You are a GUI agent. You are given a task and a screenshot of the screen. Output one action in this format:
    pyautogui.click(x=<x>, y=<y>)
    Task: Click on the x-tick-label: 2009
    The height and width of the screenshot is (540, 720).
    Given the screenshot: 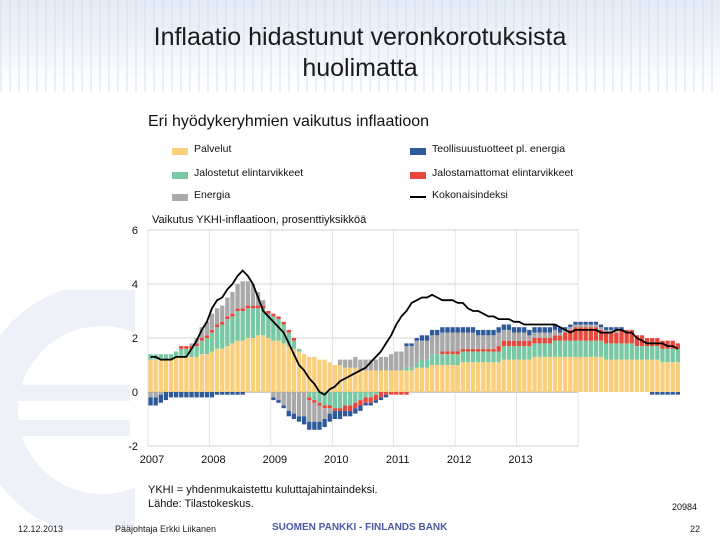 What is the action you would take?
    pyautogui.click(x=275, y=460)
    